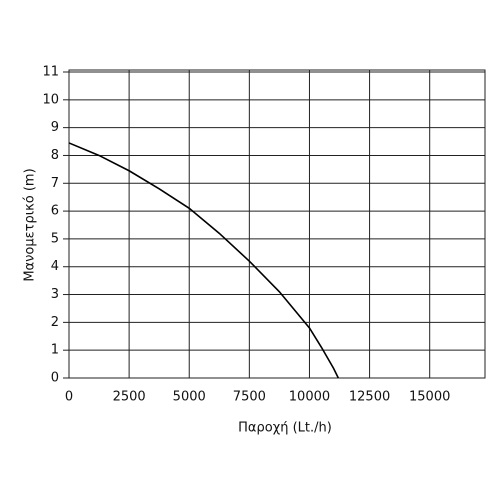 The image size is (500, 486). Describe the element at coordinates (50, 99) in the screenshot. I see `y-tick-label: 10` at that location.